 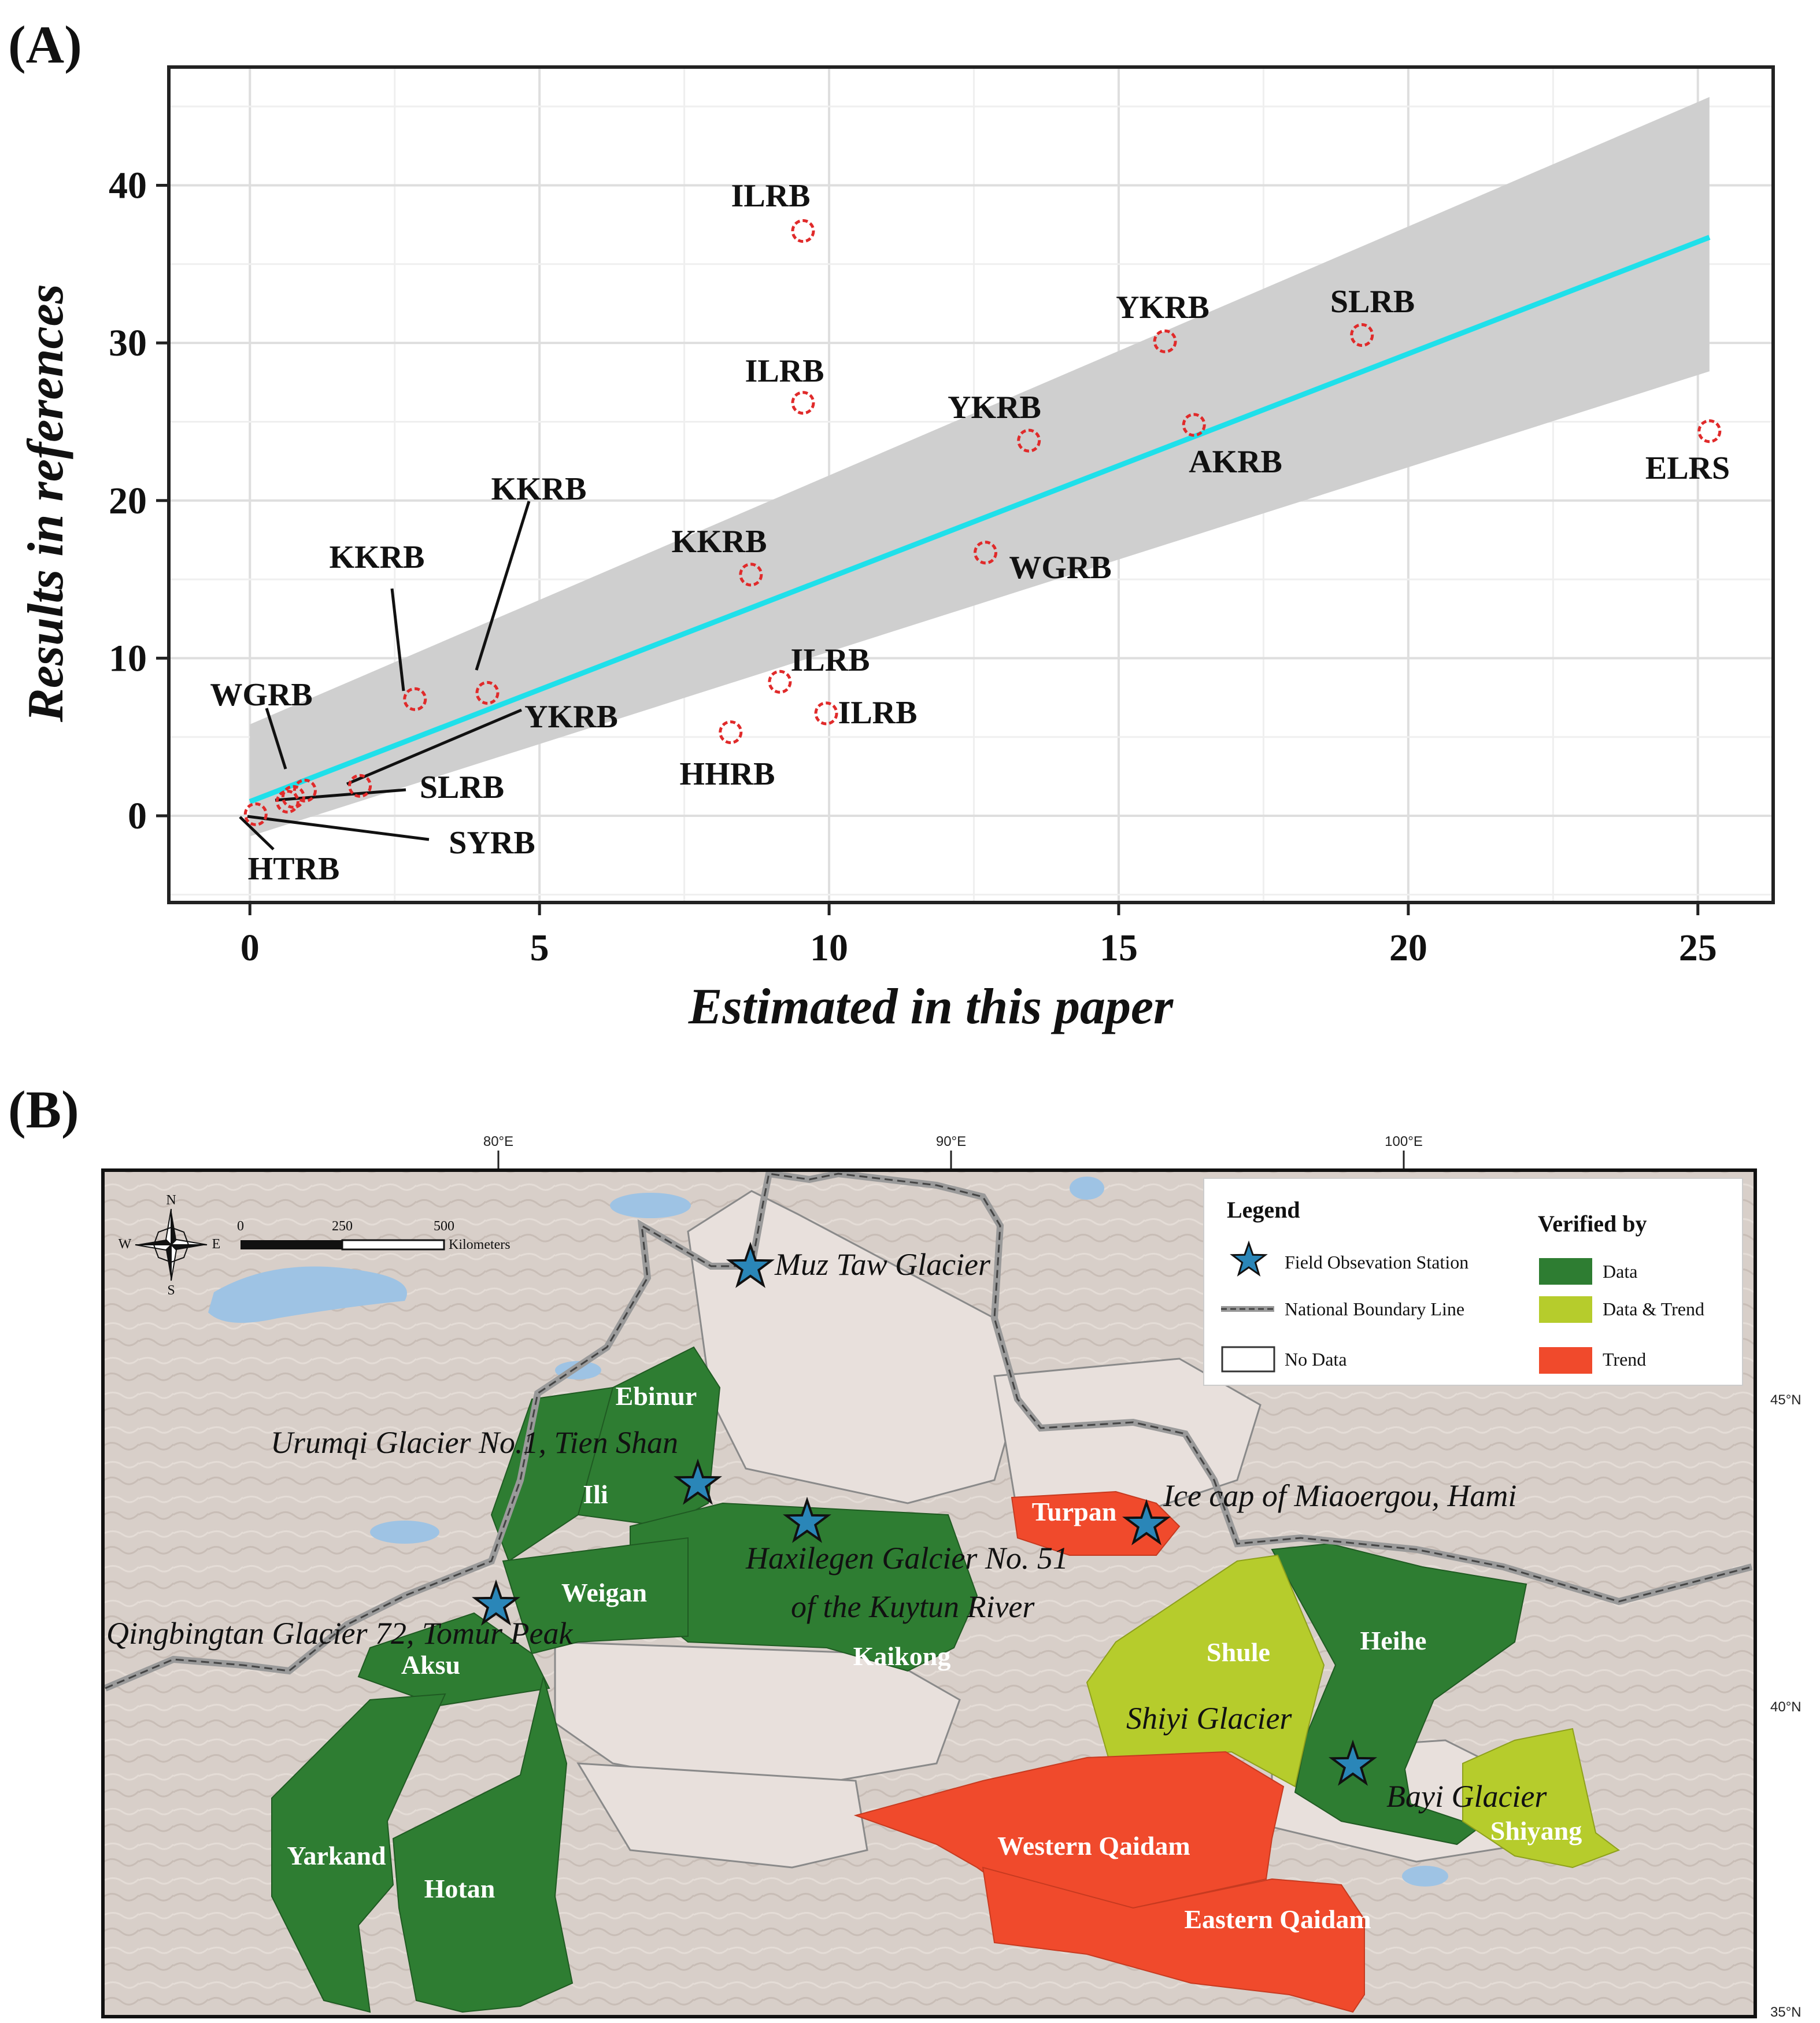 I want to click on station-star-muz-taw, so click(x=751, y=1264).